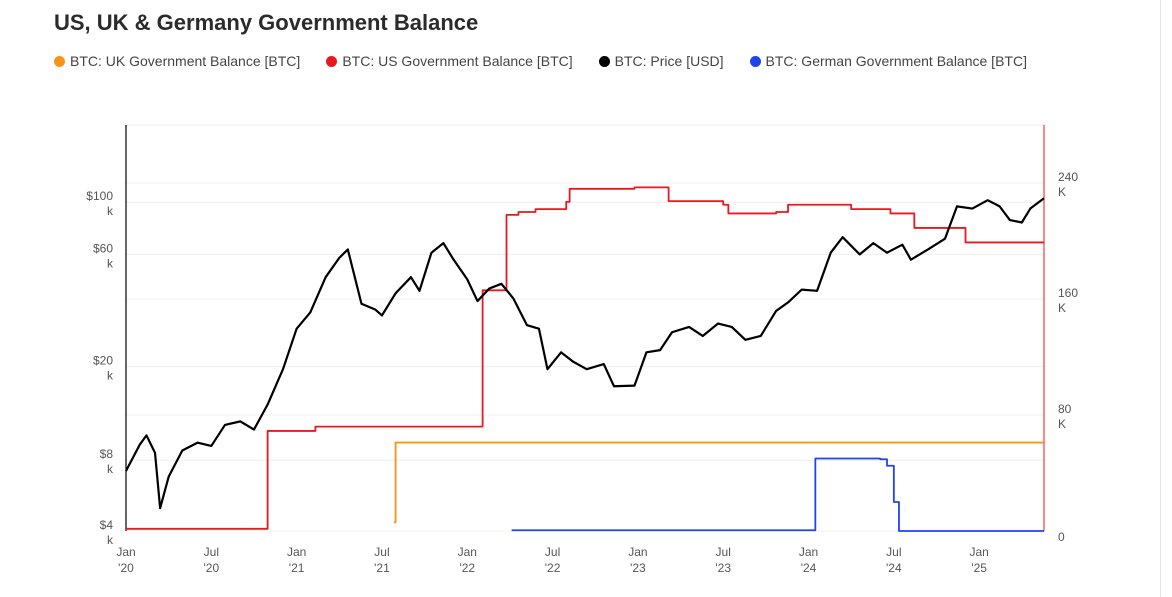  I want to click on legend-item-price: BTC: Price [USD], so click(661, 61).